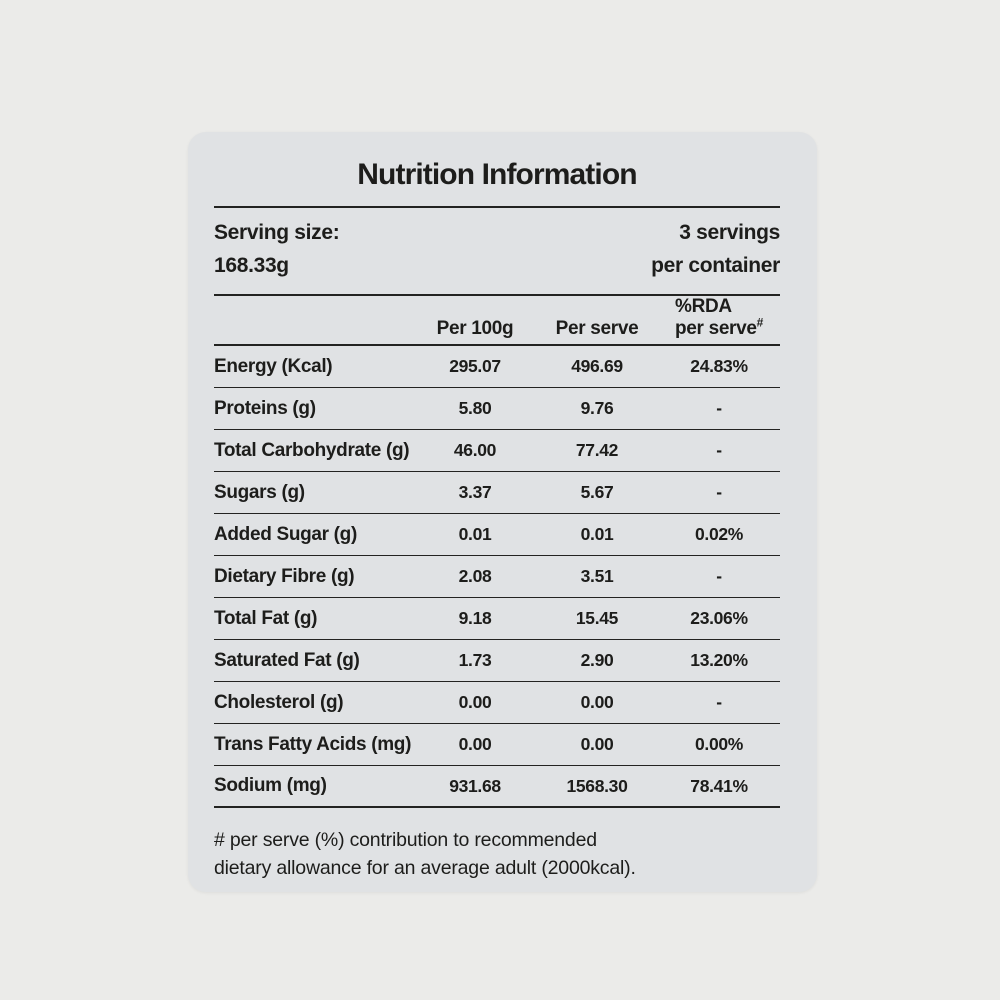 The width and height of the screenshot is (1000, 1000). Describe the element at coordinates (703, 306) in the screenshot. I see `rda-line1: %RDA` at that location.